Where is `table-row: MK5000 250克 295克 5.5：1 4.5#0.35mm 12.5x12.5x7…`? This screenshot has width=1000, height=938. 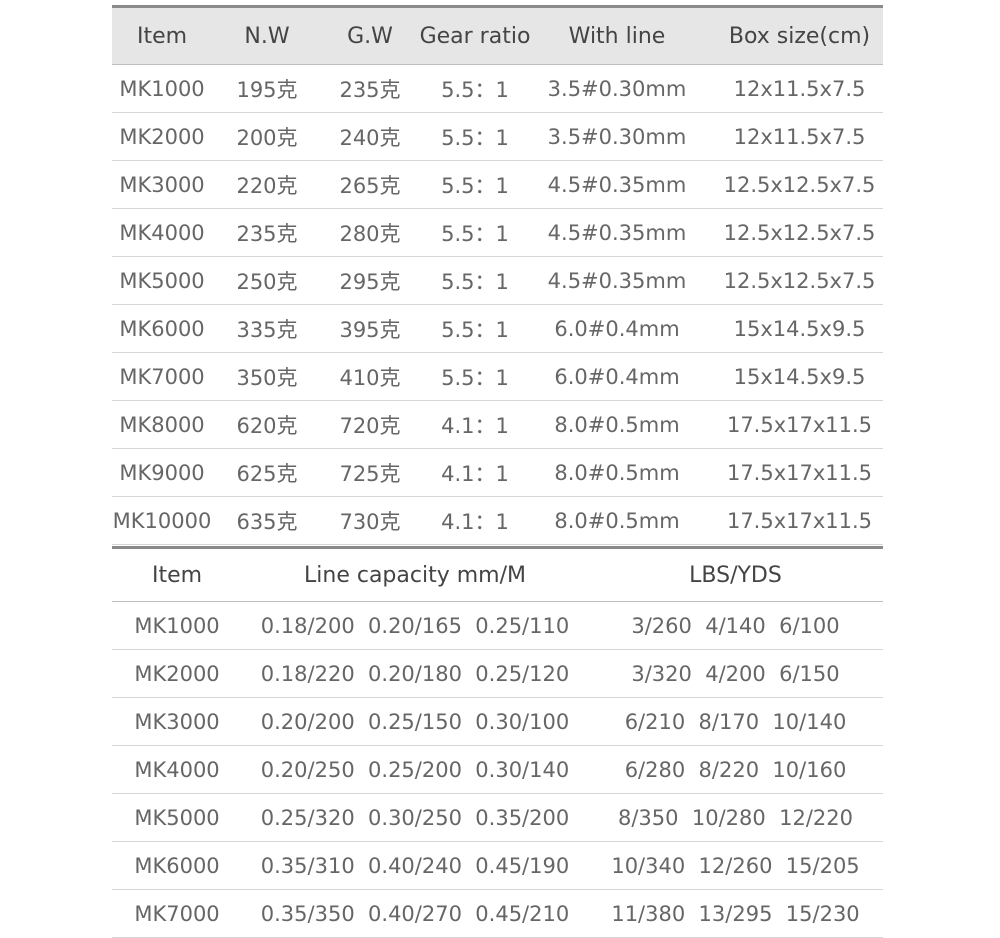 table-row: MK5000 250克 295克 5.5：1 4.5#0.35mm 12.5x12.5x7… is located at coordinates (497, 281).